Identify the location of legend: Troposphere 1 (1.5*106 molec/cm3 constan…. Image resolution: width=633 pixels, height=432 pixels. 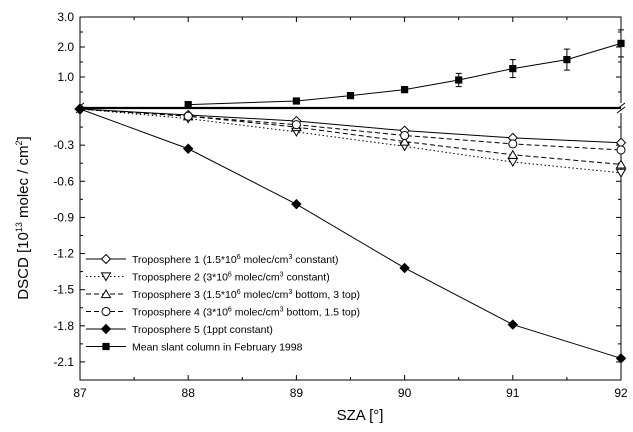
(223, 303).